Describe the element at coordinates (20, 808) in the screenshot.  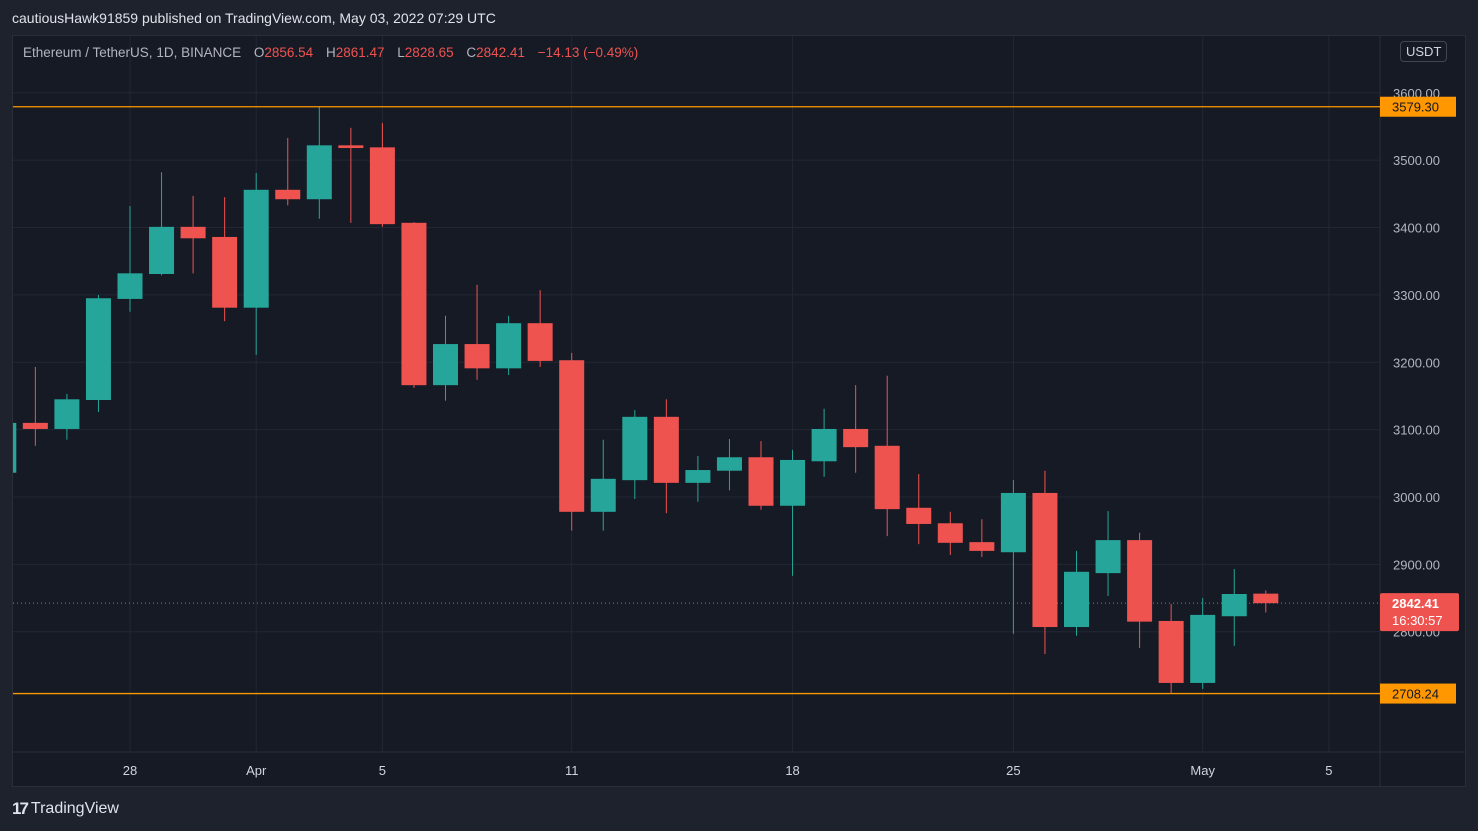
I see `tradingview-logo-icon: 17` at that location.